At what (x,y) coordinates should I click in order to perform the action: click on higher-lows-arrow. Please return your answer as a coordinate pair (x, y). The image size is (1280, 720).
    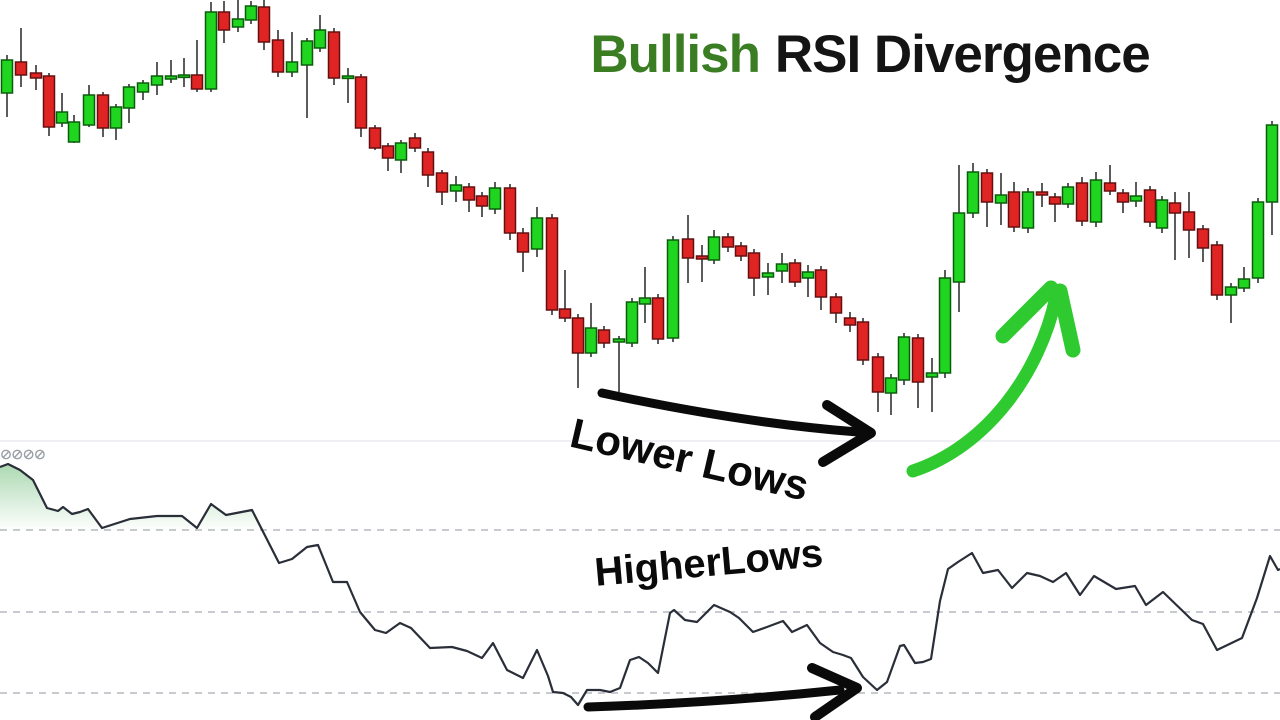
    Looking at the image, I should click on (722, 691).